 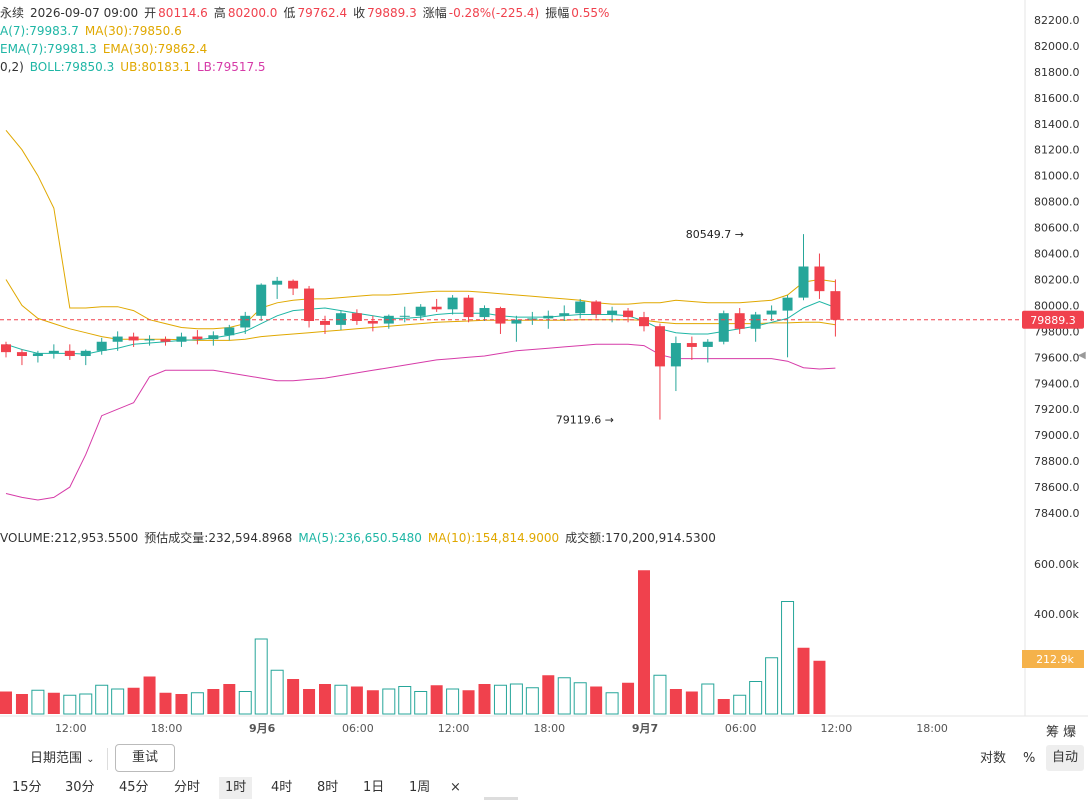 What do you see at coordinates (715, 234) in the screenshot?
I see `high-annotation: 80549.7 →` at bounding box center [715, 234].